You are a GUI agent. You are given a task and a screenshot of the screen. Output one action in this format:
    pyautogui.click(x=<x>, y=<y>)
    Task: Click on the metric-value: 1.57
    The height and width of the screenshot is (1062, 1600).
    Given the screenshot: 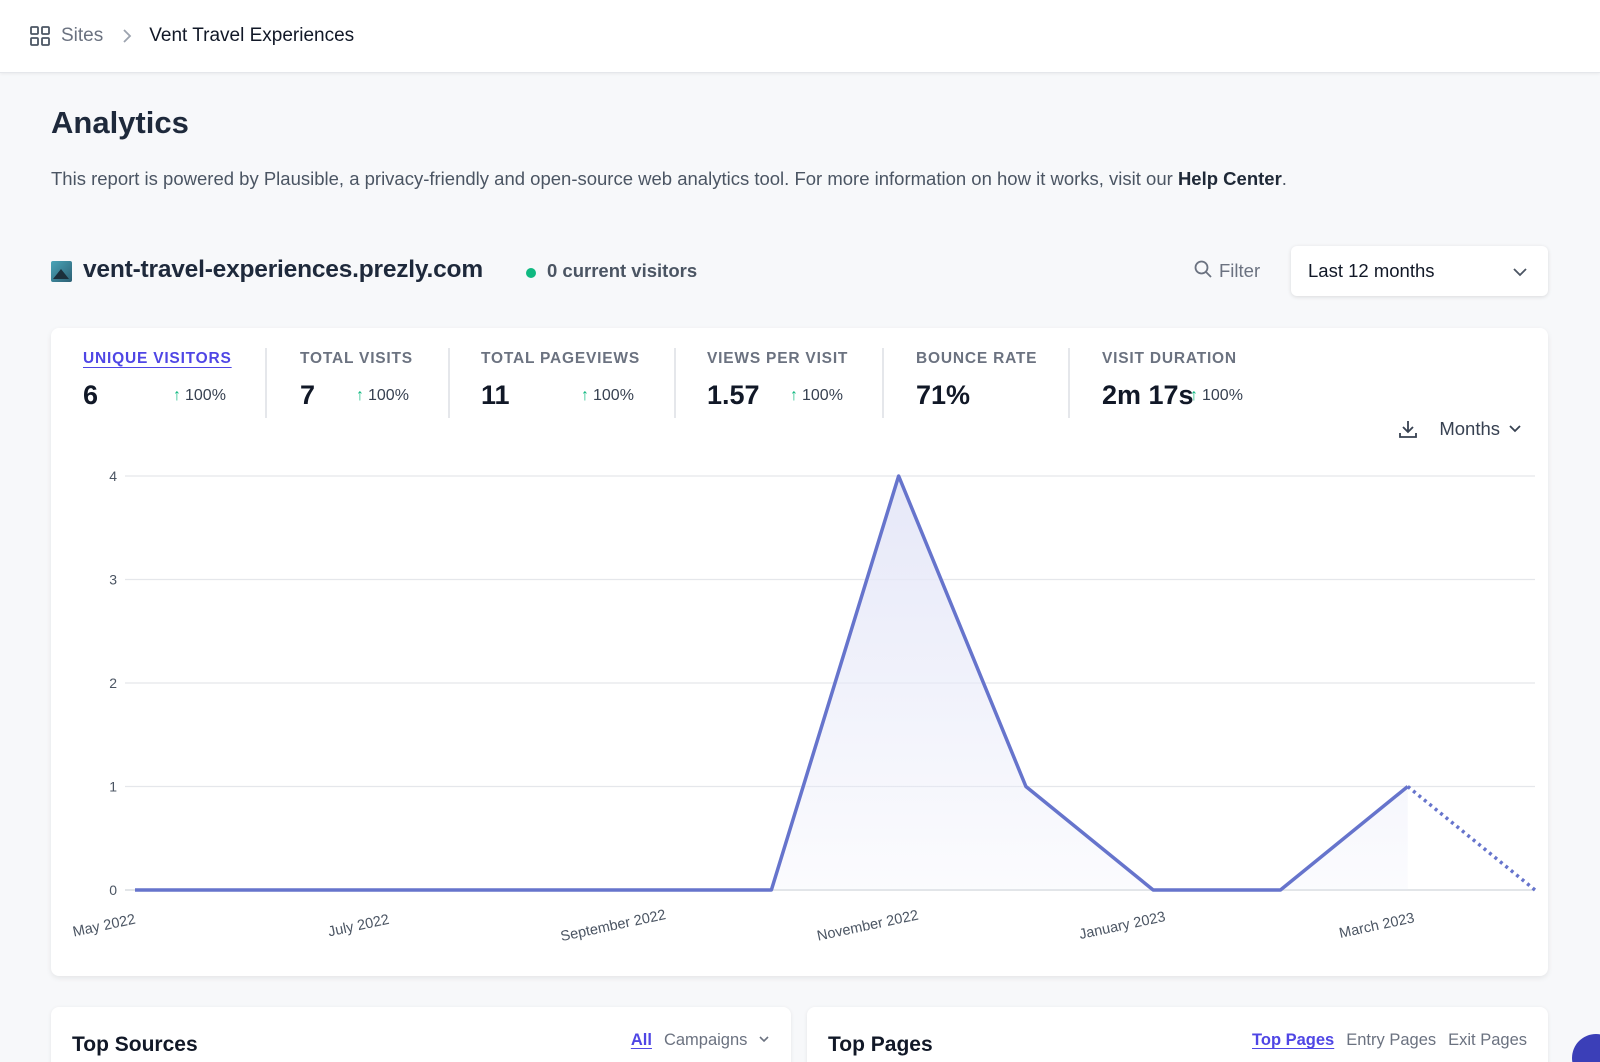 What is the action you would take?
    pyautogui.click(x=733, y=395)
    